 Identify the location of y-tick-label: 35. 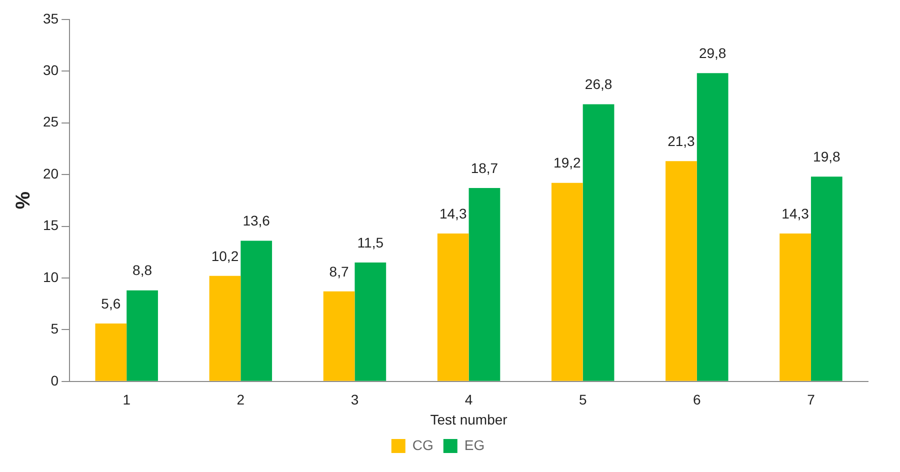
(50, 18).